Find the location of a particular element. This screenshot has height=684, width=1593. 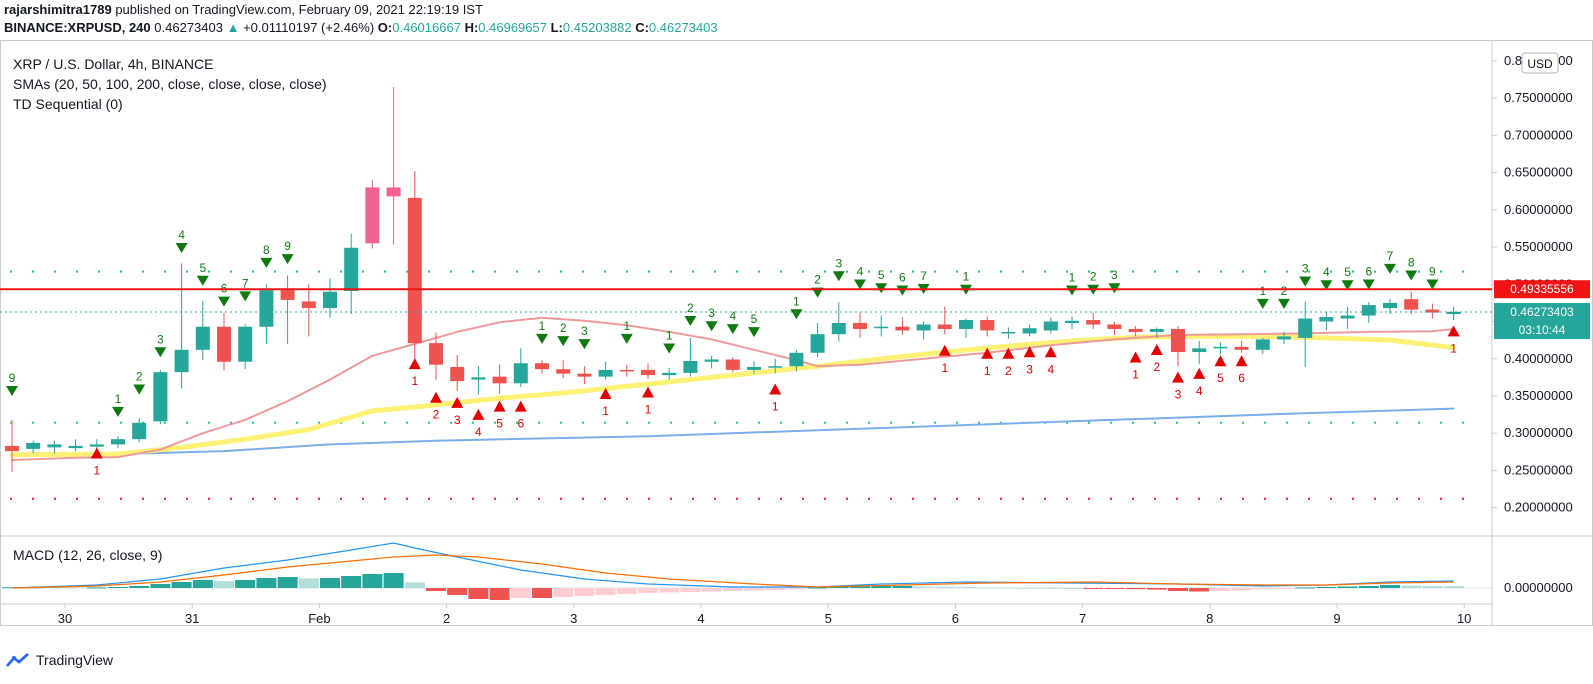

time-tick-label: 7 is located at coordinates (1082, 618).